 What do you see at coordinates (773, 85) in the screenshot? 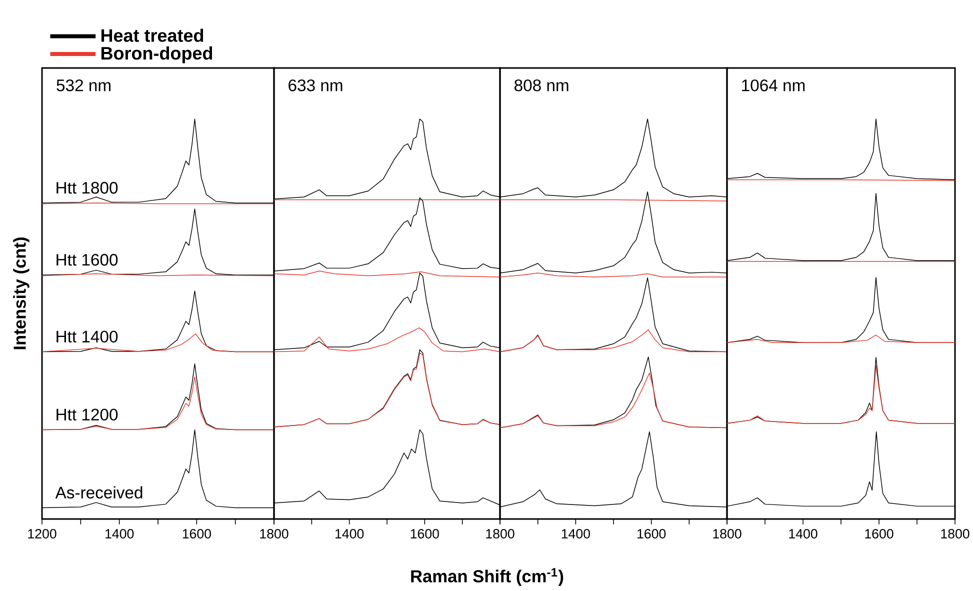
I see `chart-title: 1064 nm` at bounding box center [773, 85].